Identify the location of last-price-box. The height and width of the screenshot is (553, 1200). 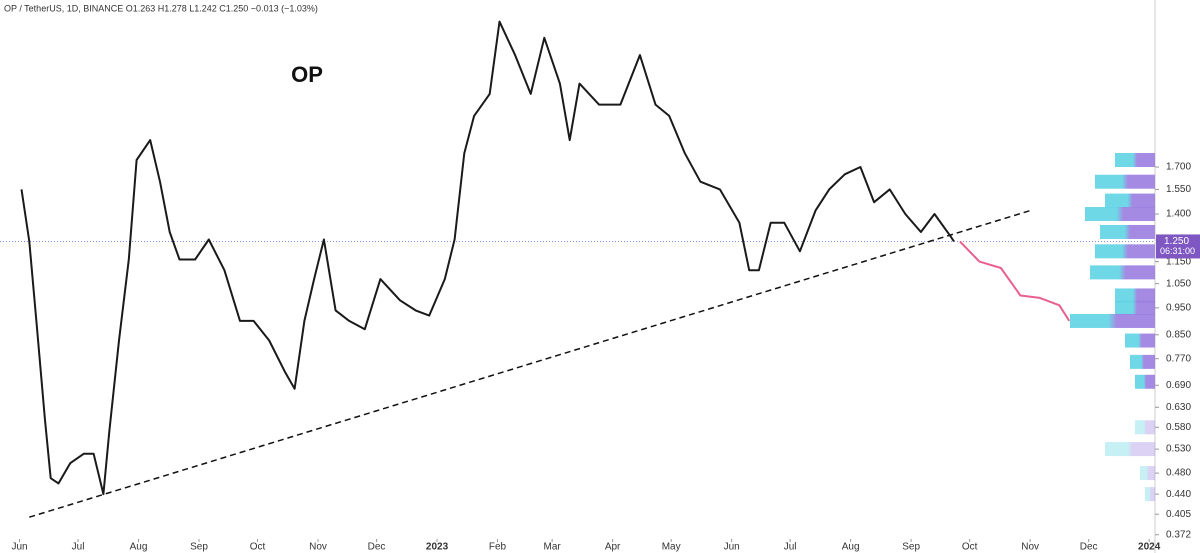
(1178, 246).